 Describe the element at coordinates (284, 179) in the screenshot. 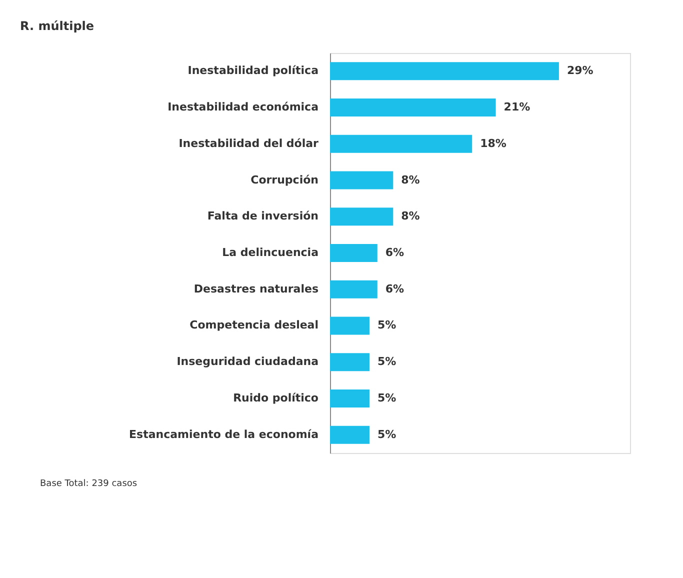

I see `y-tick-label: Corrupción` at that location.